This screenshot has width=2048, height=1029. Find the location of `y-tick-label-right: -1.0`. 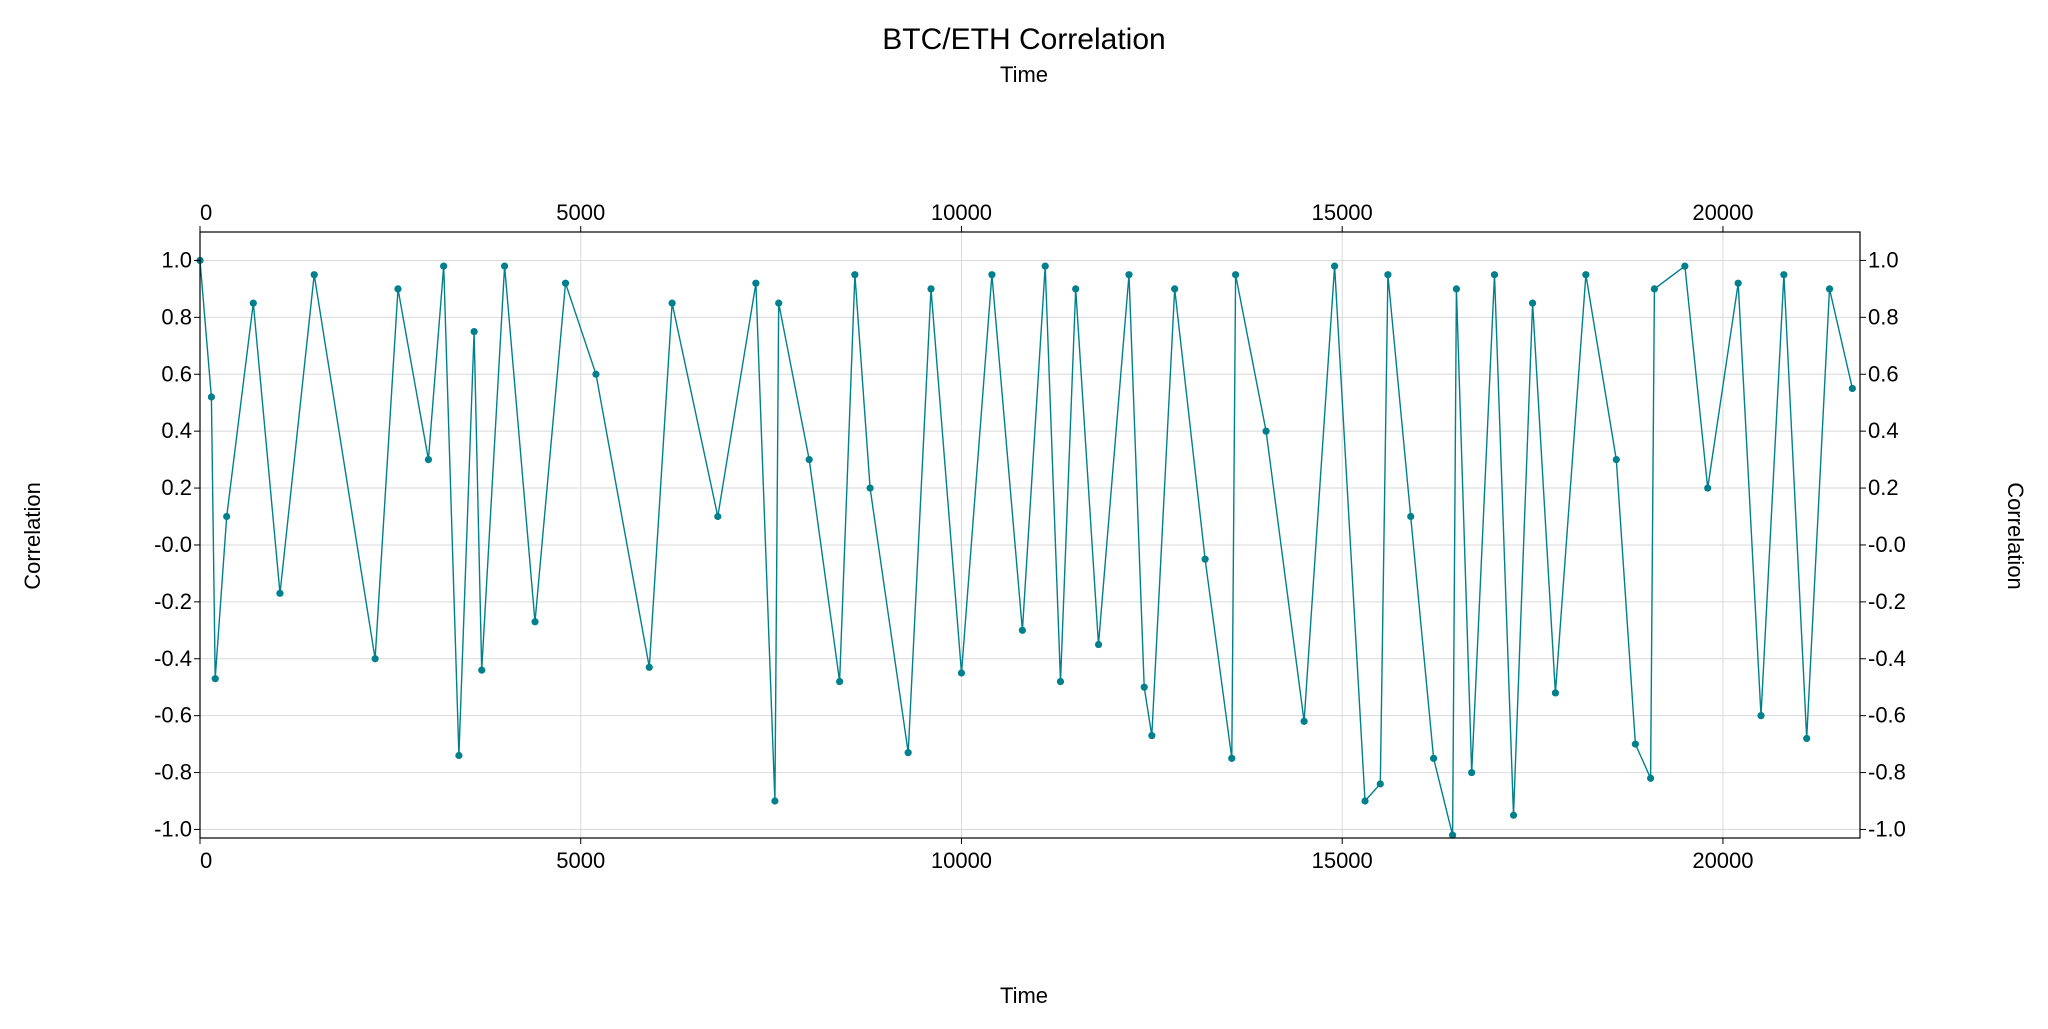

y-tick-label-right: -1.0 is located at coordinates (1887, 828).